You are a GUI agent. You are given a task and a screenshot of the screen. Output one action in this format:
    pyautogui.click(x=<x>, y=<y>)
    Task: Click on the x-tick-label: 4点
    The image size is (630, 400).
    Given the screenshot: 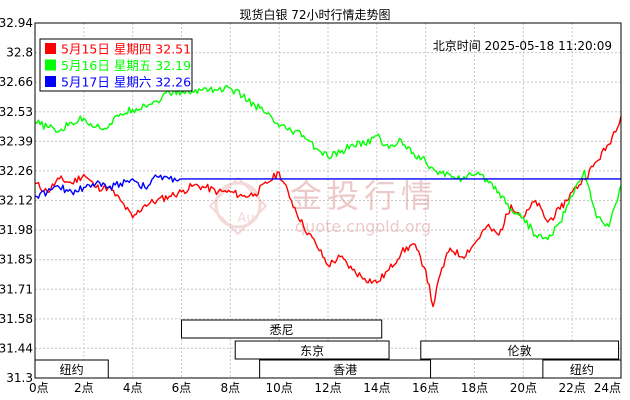 What is the action you would take?
    pyautogui.click(x=133, y=388)
    